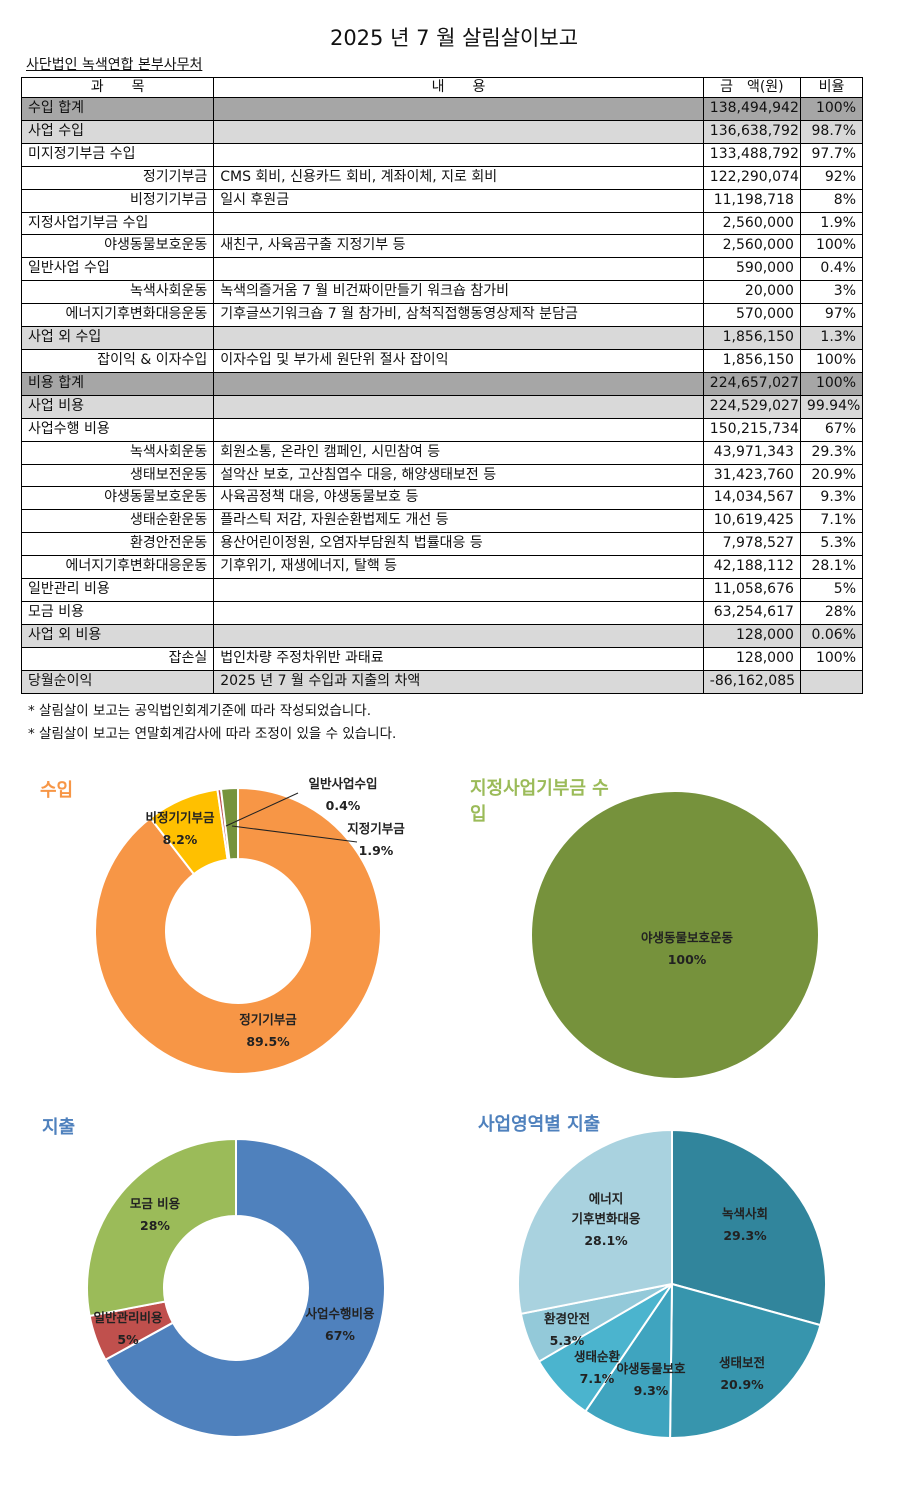 The image size is (908, 1500). I want to click on table-cell-subject: 사업 외 비용, so click(117, 635).